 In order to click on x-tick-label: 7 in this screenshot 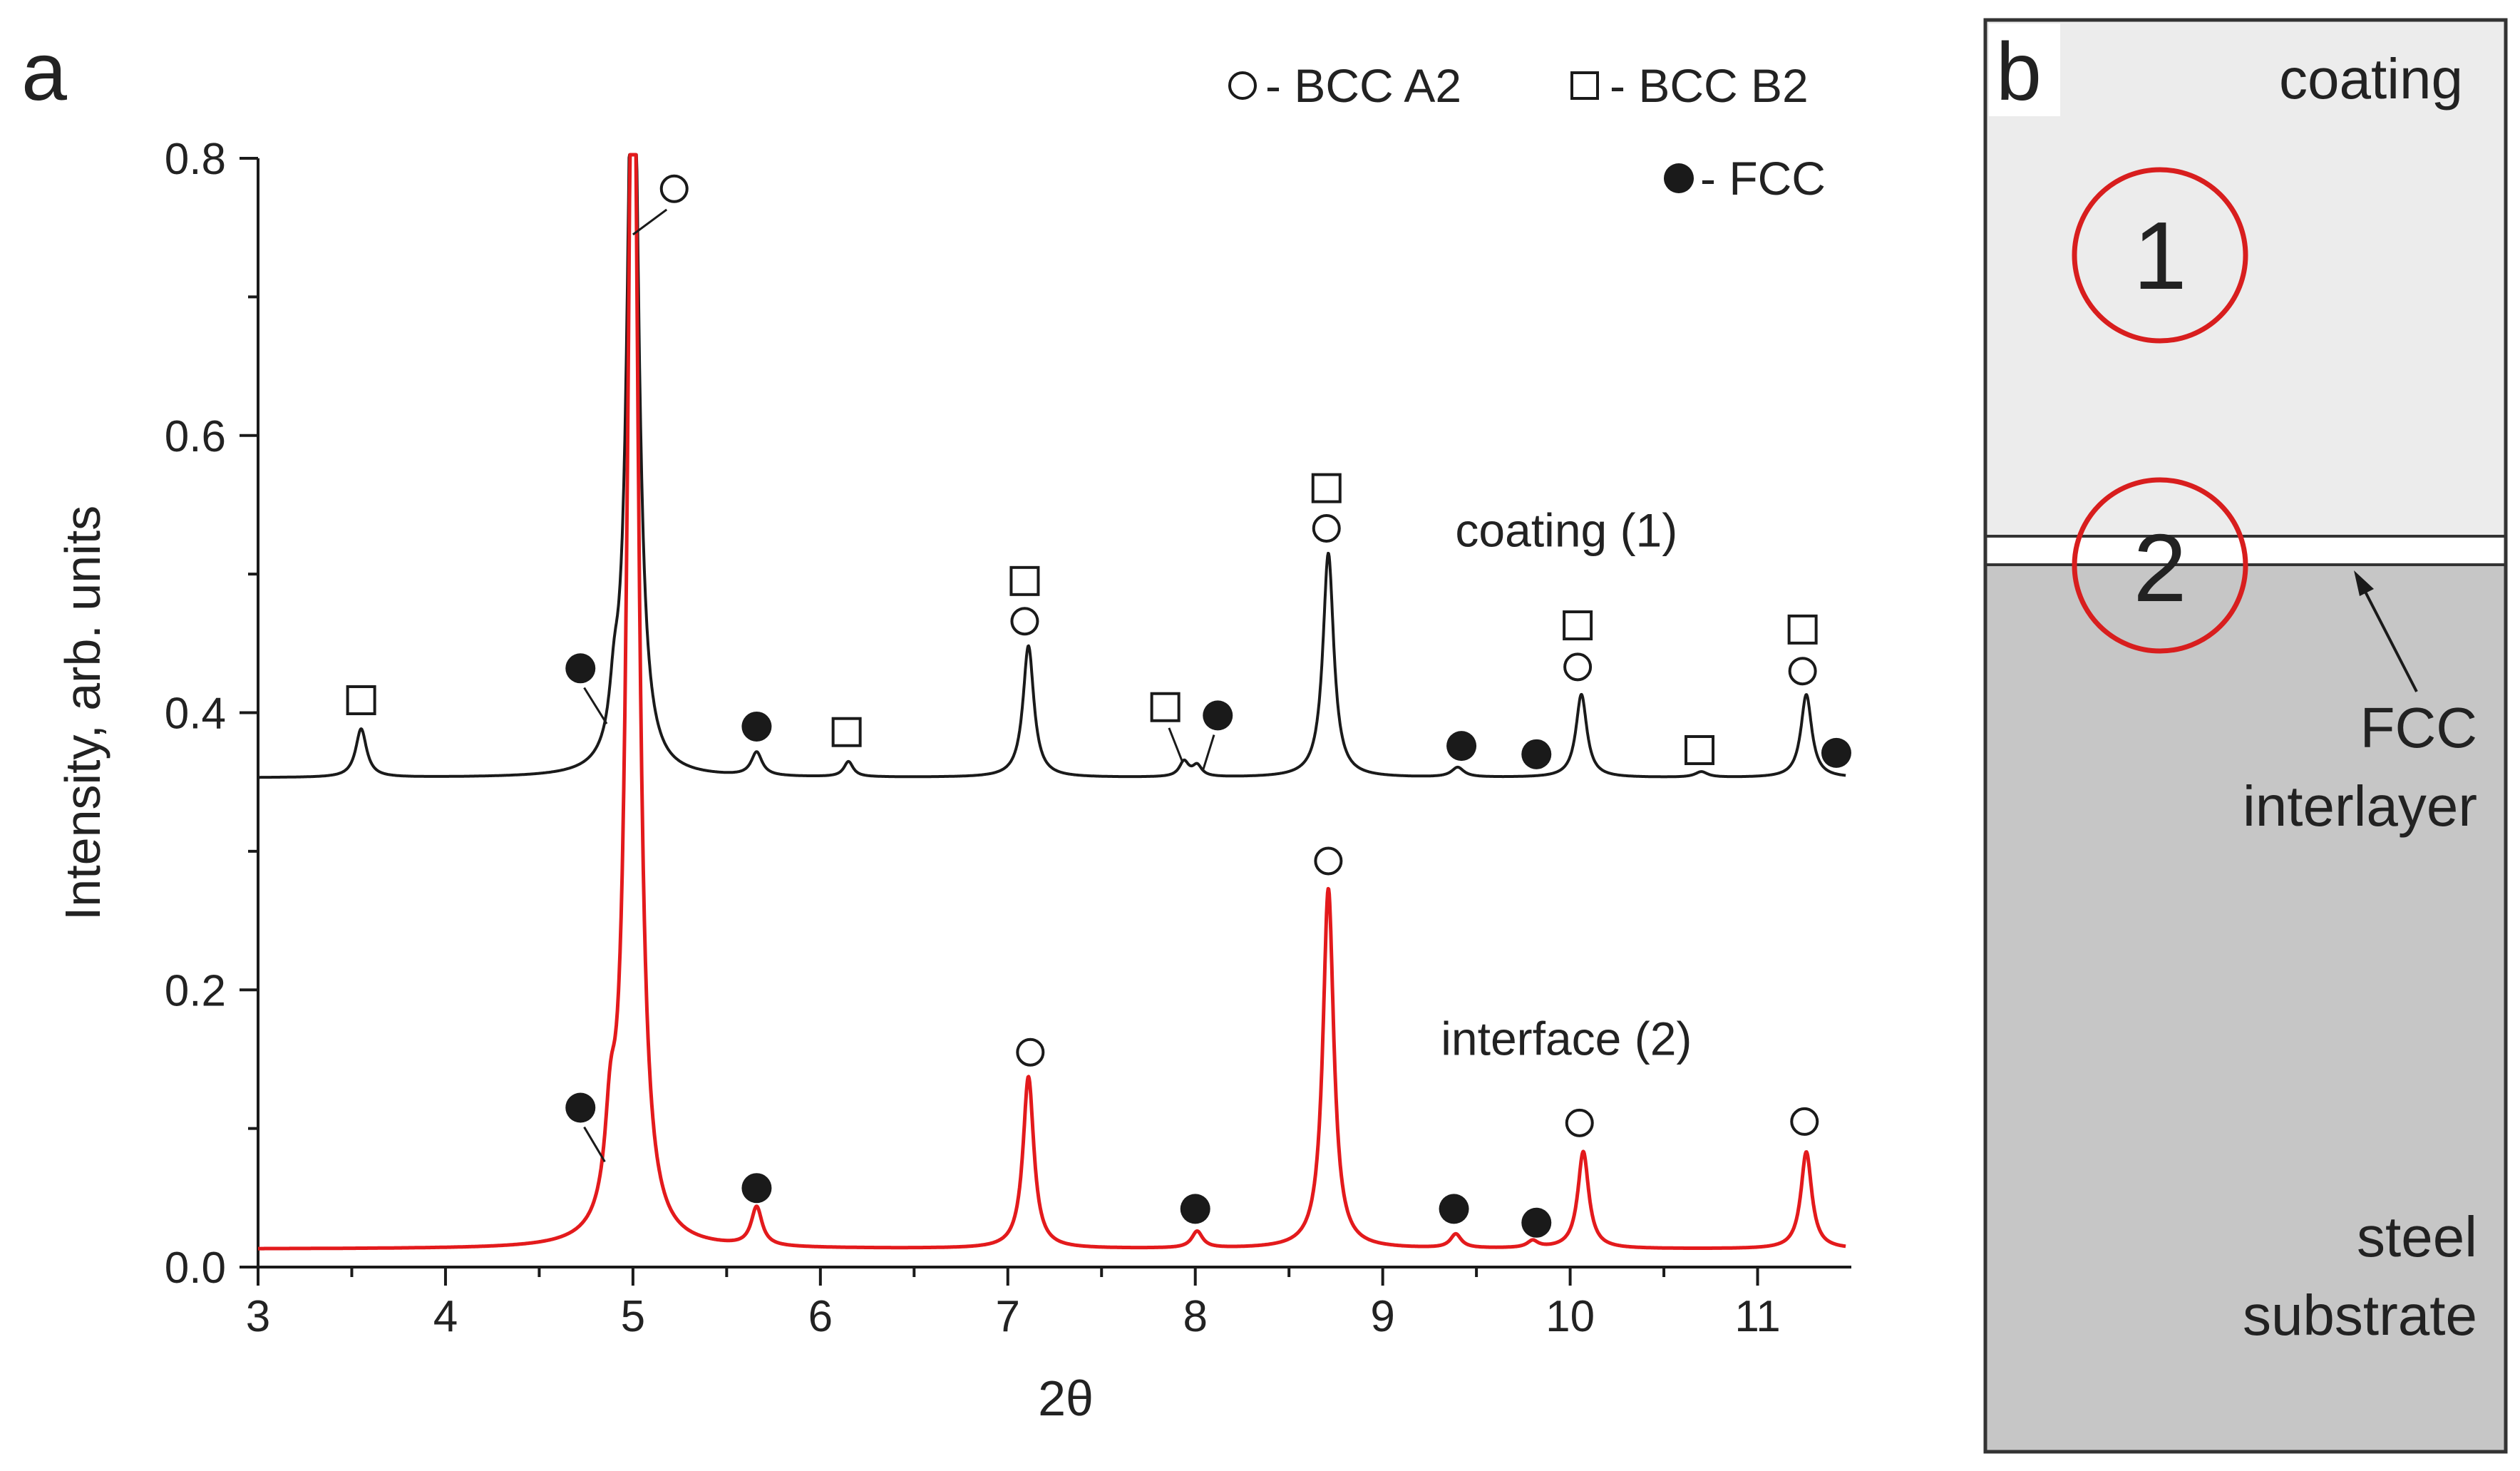, I will do `click(1008, 1316)`.